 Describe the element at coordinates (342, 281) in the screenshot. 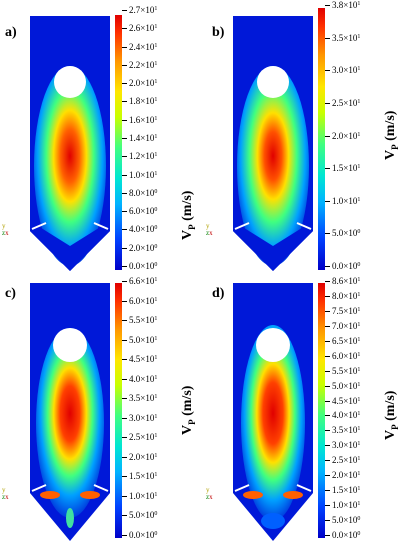

I see `colorbar-tick-label: 8.6×101` at that location.